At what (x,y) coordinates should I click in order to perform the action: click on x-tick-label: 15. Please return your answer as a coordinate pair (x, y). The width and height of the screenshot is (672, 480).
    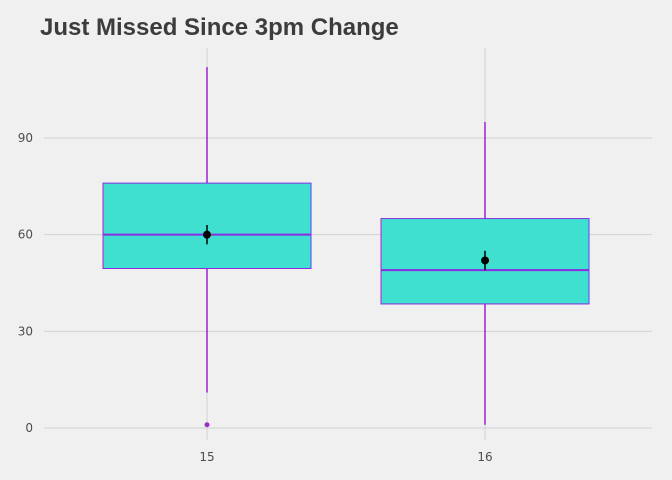
    Looking at the image, I should click on (206, 457).